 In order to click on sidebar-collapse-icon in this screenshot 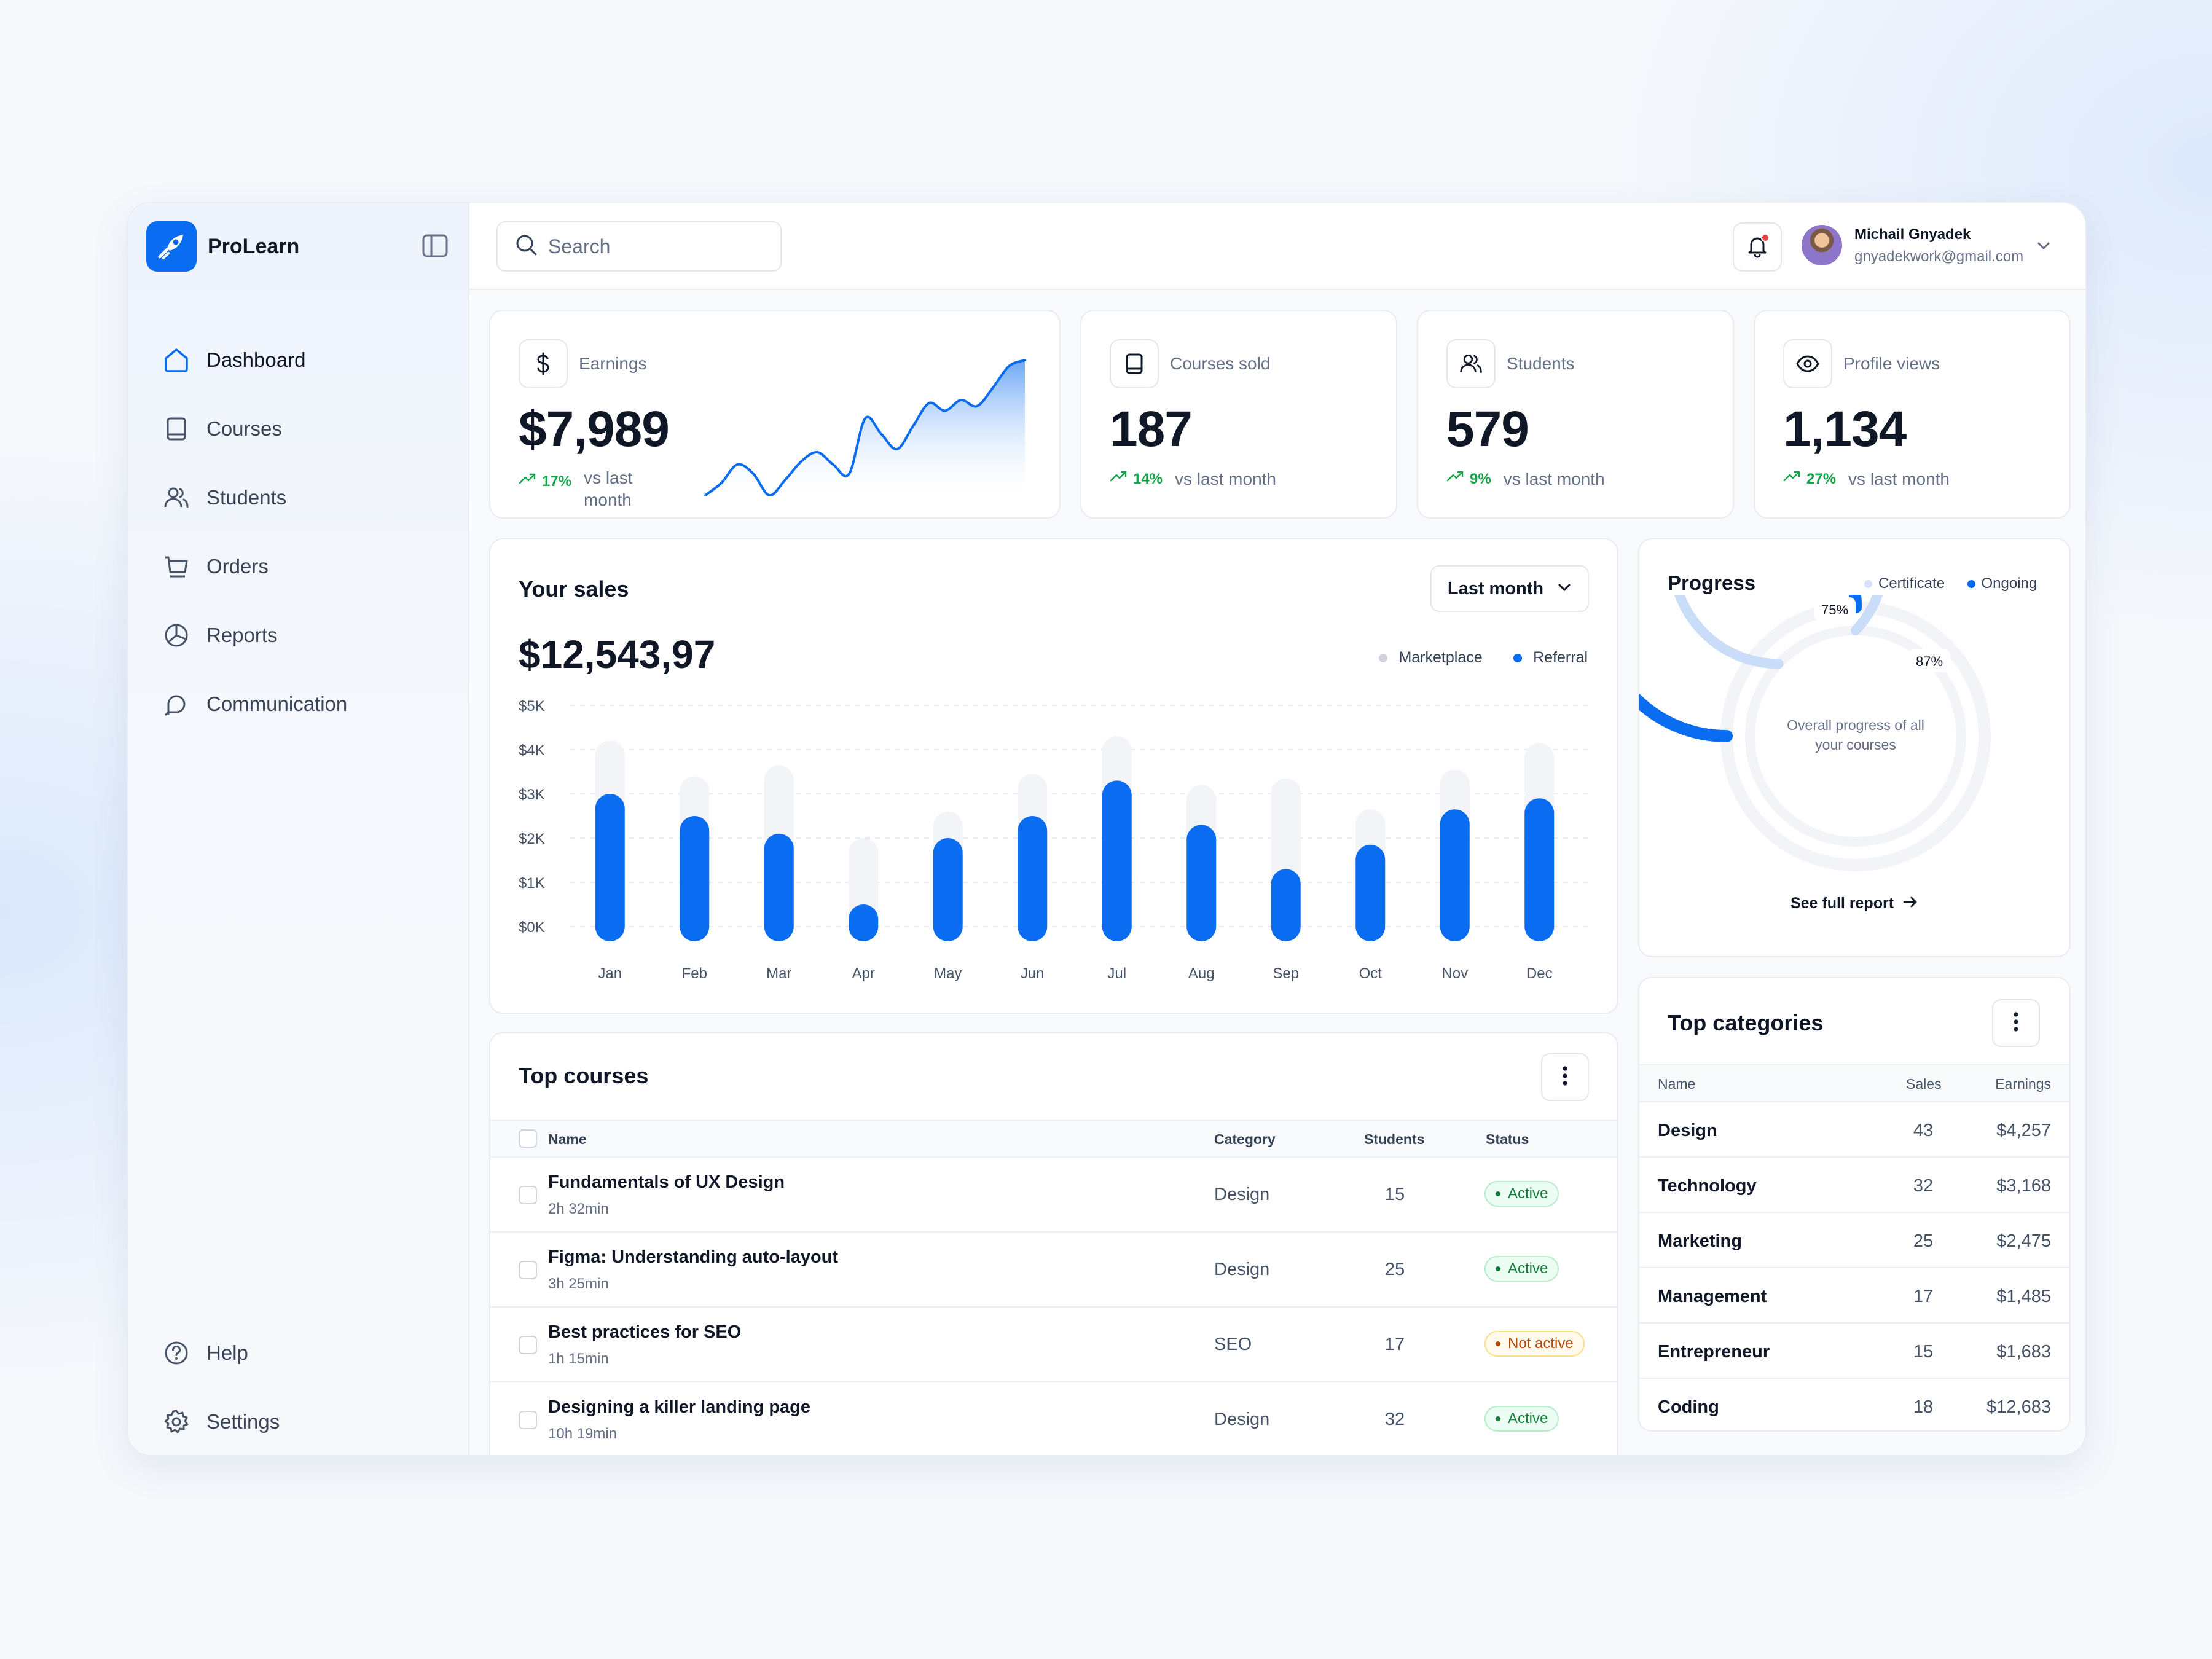, I will do `click(435, 245)`.